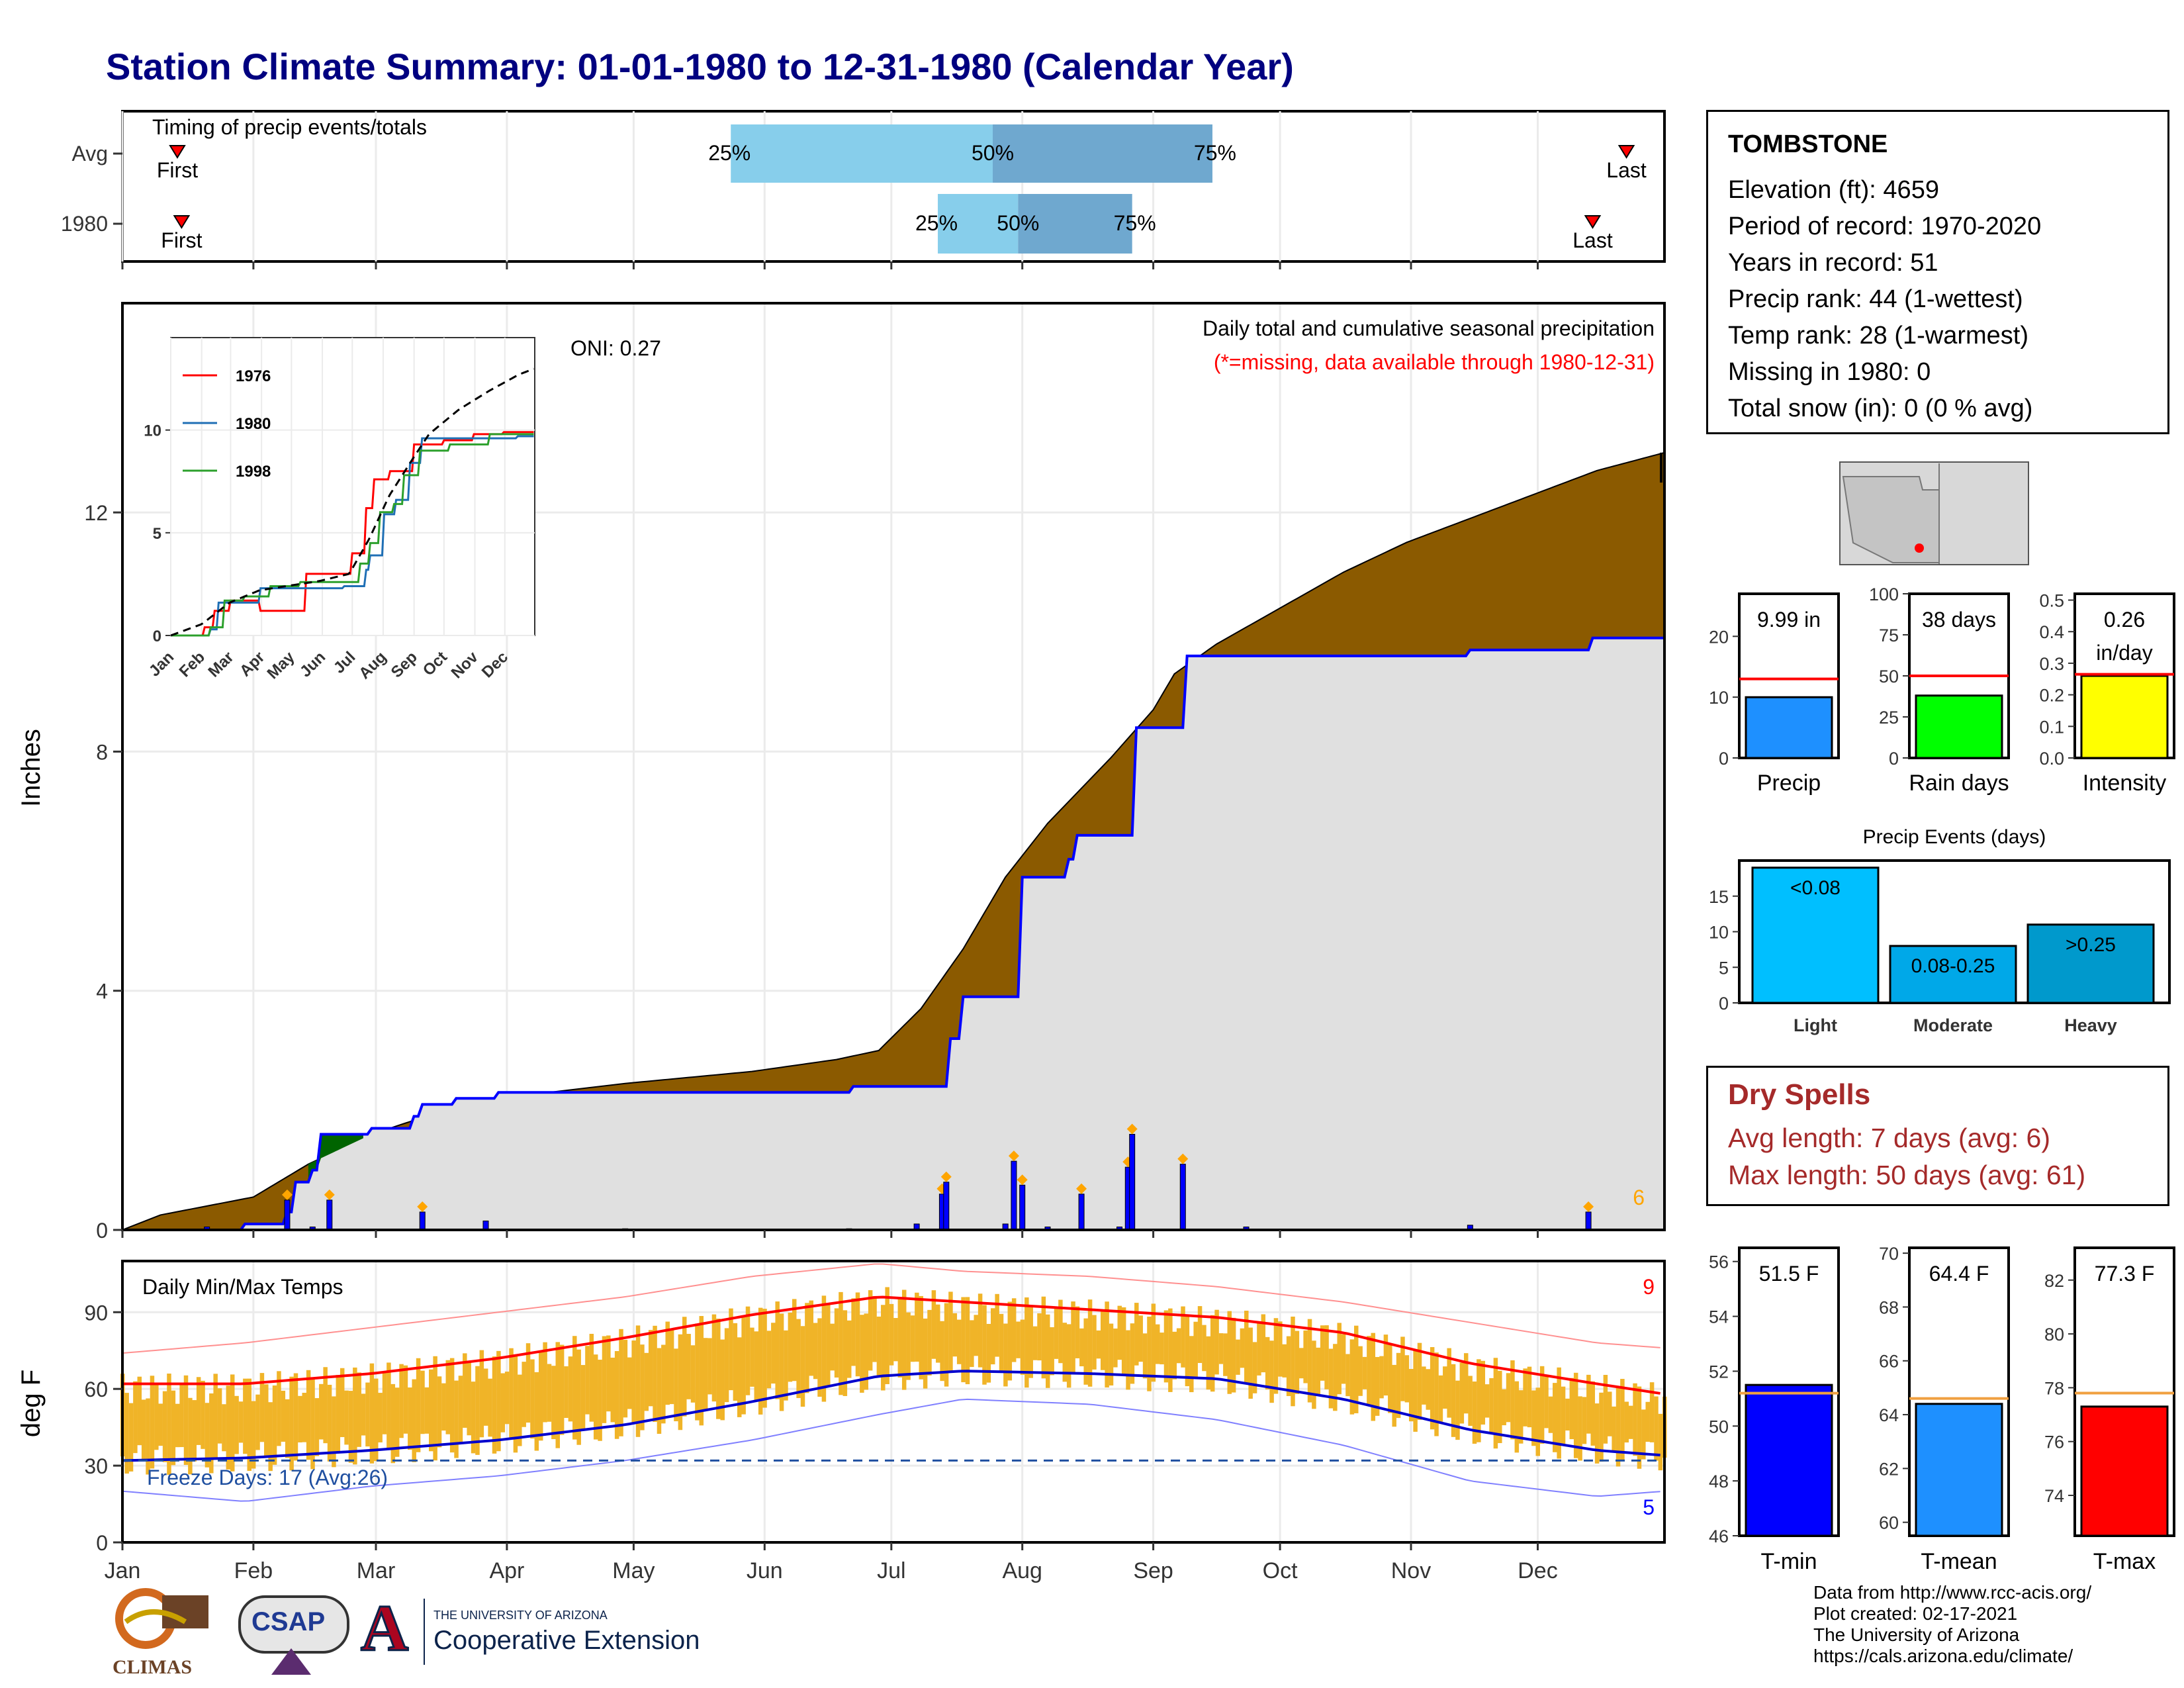 The image size is (2184, 1688). I want to click on dry-spells-max: Max length: 50 days (avg: 61), so click(1907, 1175).